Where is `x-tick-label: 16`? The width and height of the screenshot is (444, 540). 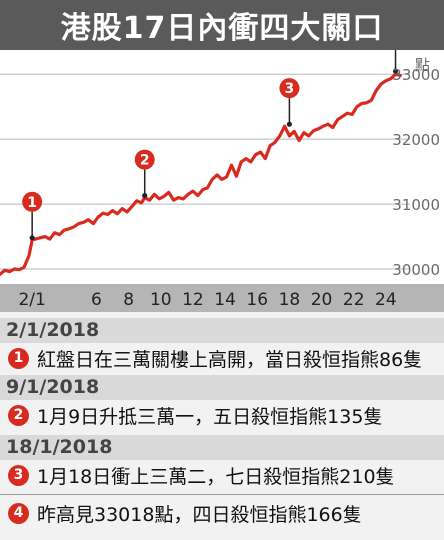
x-tick-label: 16 is located at coordinates (257, 300).